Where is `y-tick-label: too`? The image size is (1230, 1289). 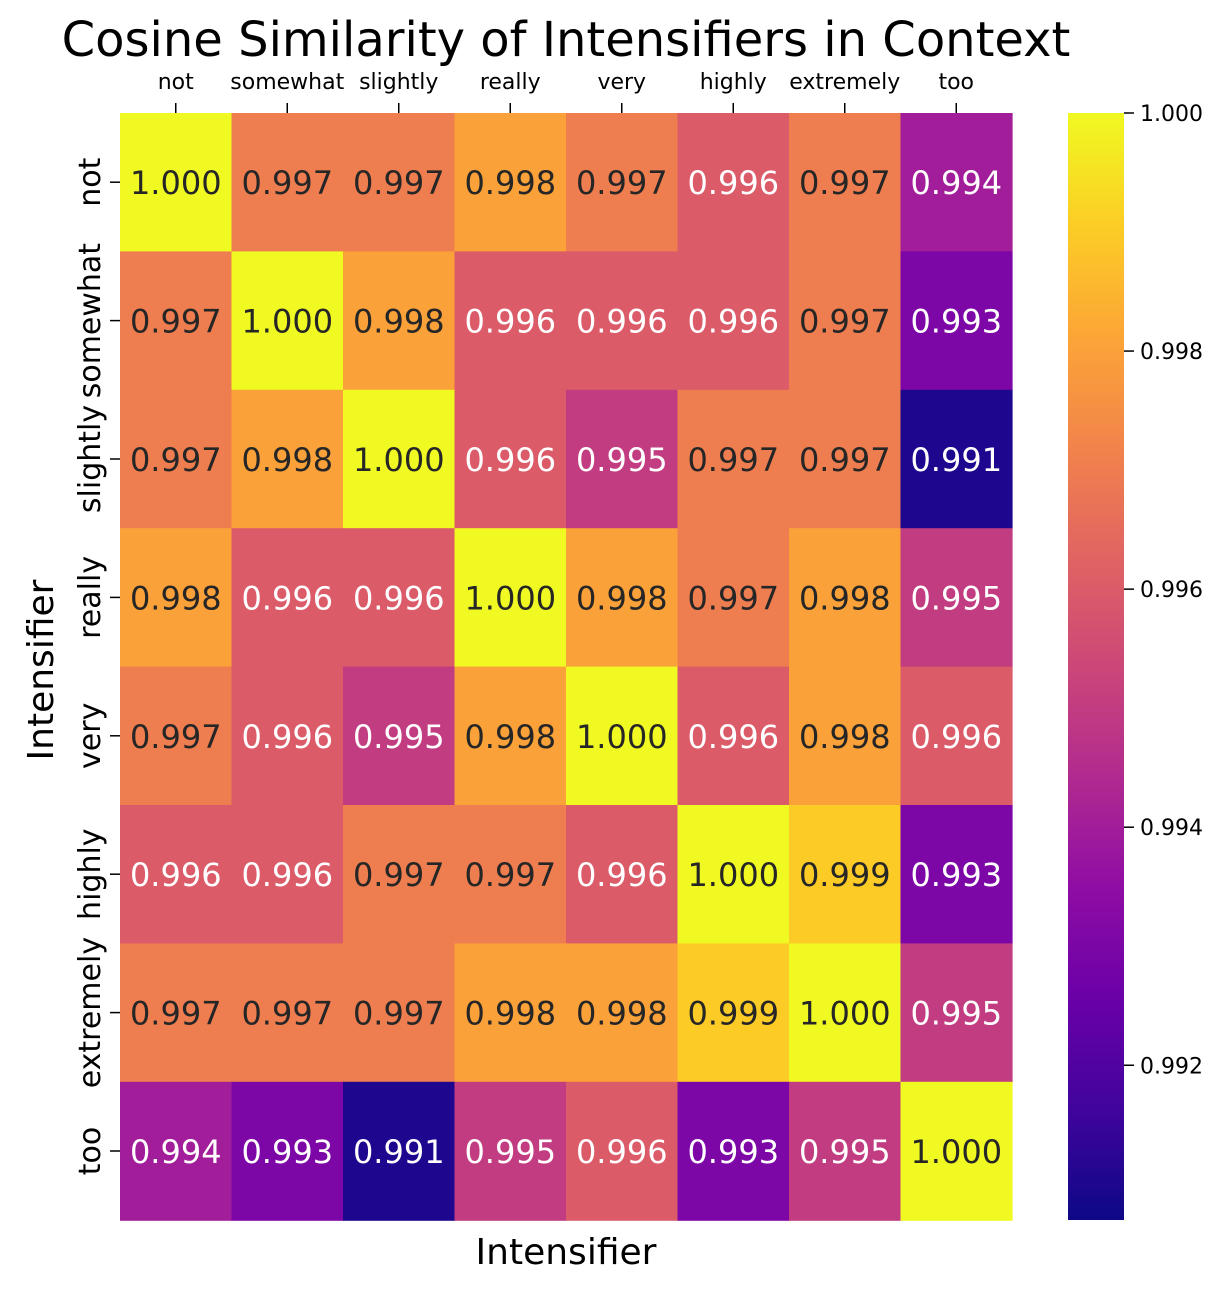 y-tick-label: too is located at coordinates (90, 1151).